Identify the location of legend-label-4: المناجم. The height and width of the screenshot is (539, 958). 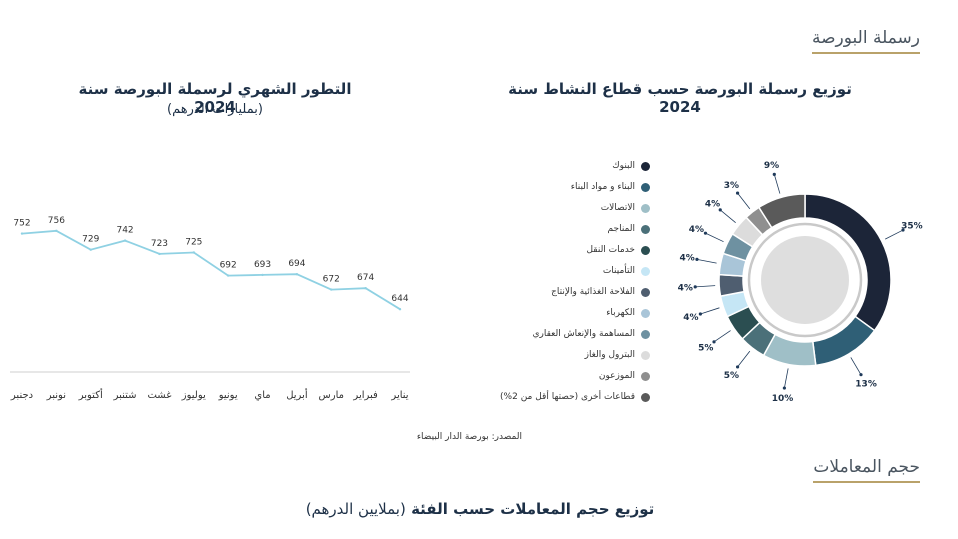
(621, 229).